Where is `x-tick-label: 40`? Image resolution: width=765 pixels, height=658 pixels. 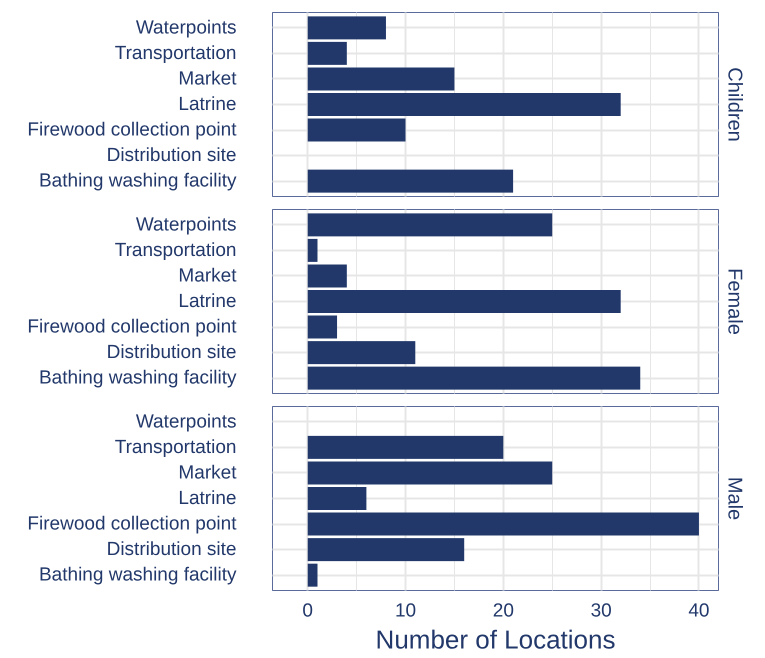 x-tick-label: 40 is located at coordinates (699, 611).